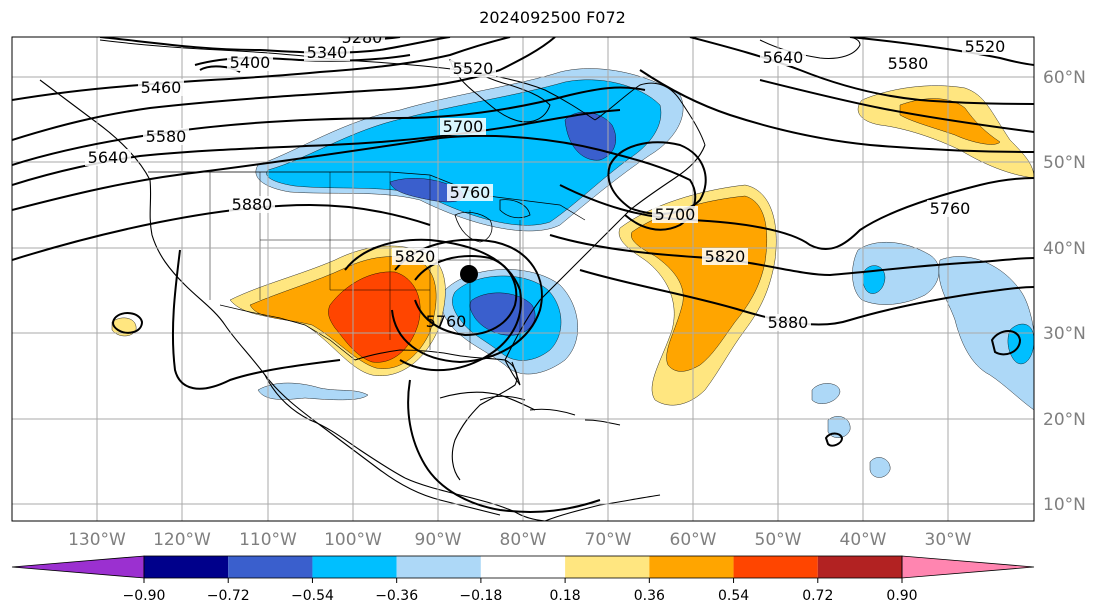 The width and height of the screenshot is (1105, 615). I want to click on contour-label: 5460, so click(161, 87).